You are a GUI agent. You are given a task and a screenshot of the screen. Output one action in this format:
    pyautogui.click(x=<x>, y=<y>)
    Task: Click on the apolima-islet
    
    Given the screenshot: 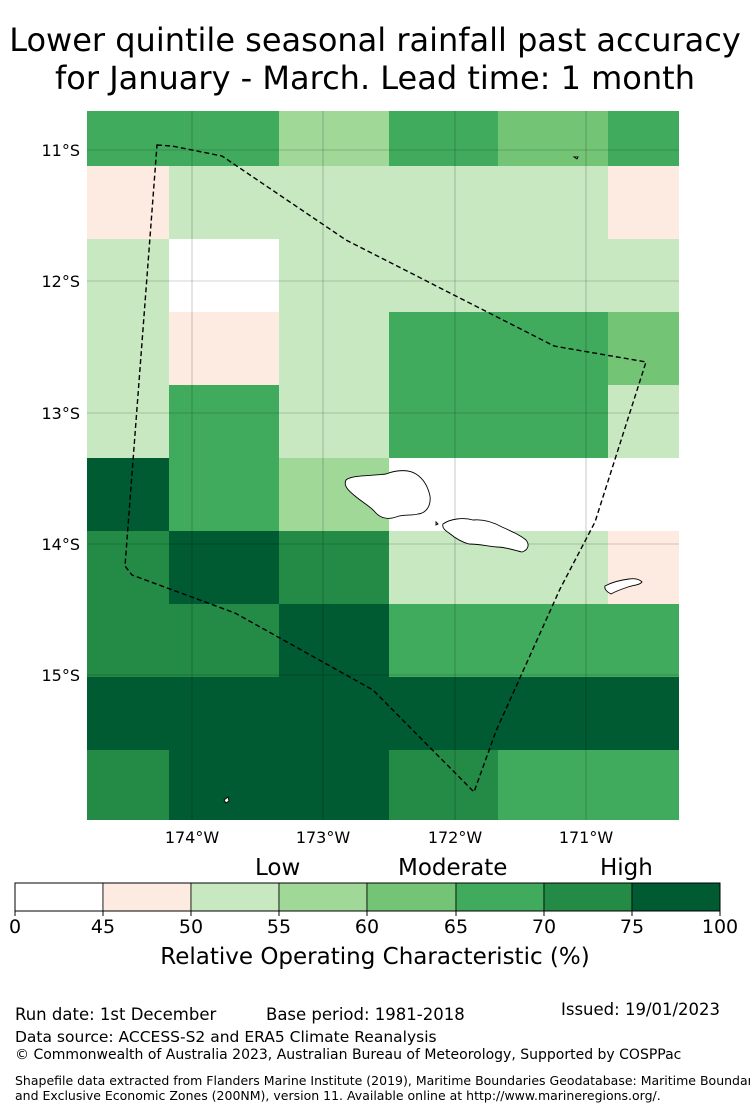 What is the action you would take?
    pyautogui.click(x=437, y=523)
    